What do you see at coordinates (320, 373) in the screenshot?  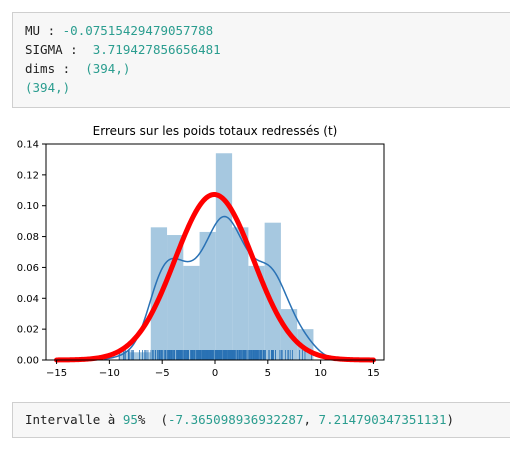 I see `x-tick-label: 10` at bounding box center [320, 373].